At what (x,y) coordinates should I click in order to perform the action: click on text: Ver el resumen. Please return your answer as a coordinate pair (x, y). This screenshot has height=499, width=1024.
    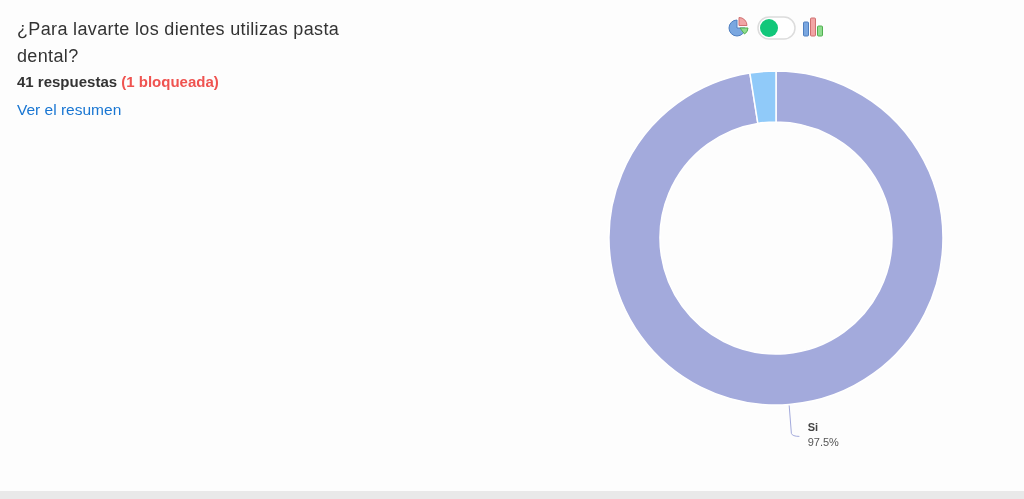
    Looking at the image, I should click on (69, 110).